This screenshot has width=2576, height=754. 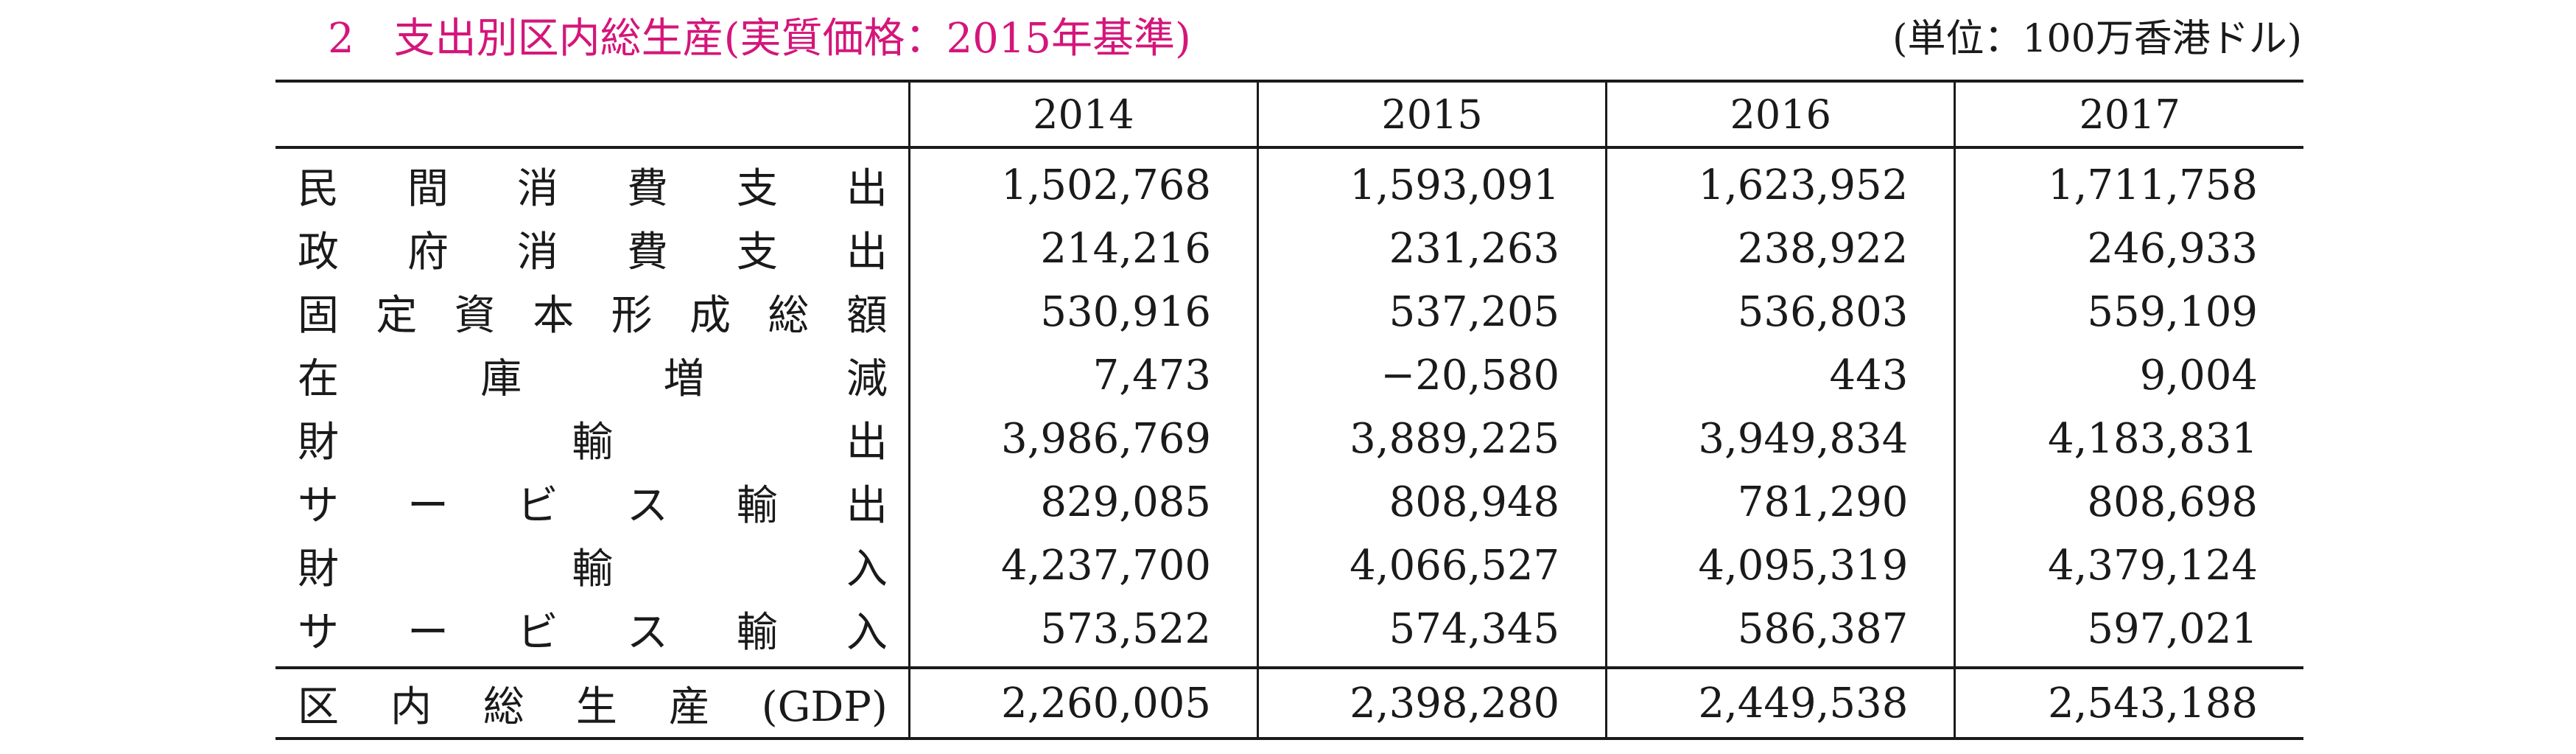 What do you see at coordinates (1288, 40) in the screenshot?
I see `table-header: 2 支出別区内総生産(実質価格：2015年基準) (単位：100万香港ドル)` at bounding box center [1288, 40].